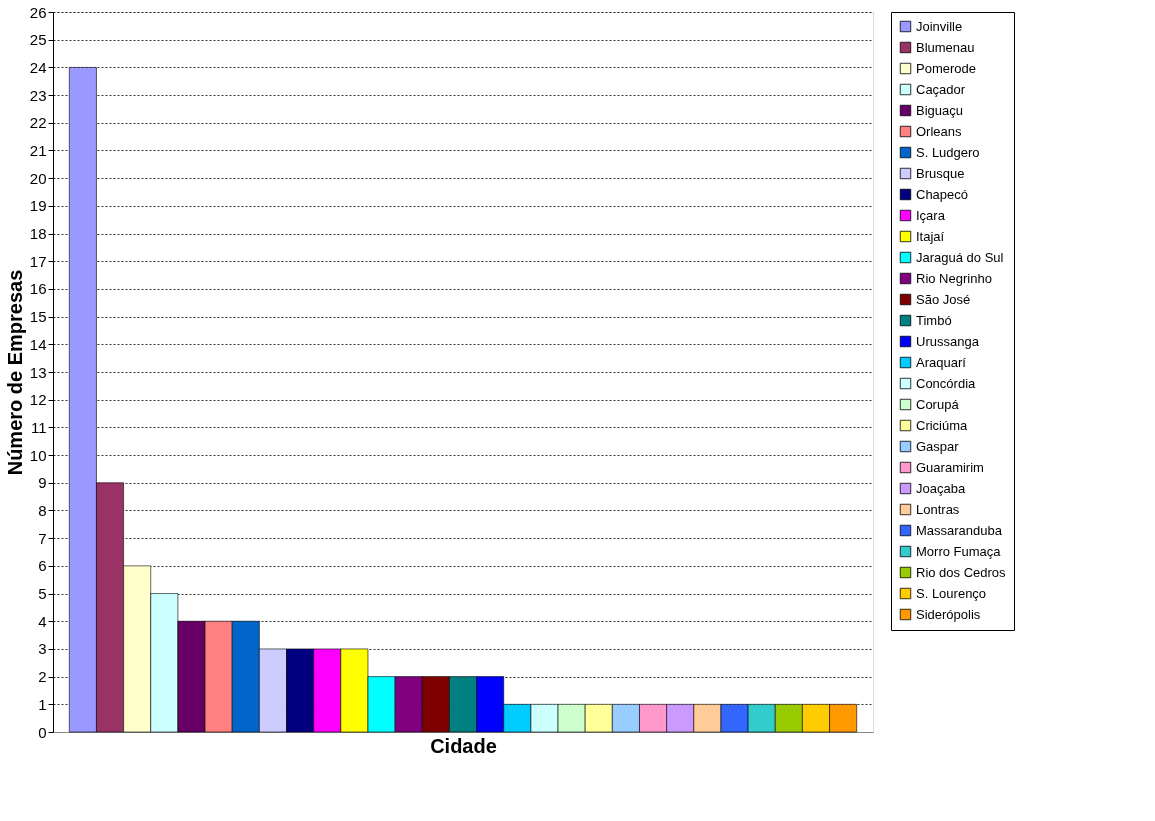 The image size is (1155, 821). I want to click on legend-label: Siderópolis, so click(948, 614).